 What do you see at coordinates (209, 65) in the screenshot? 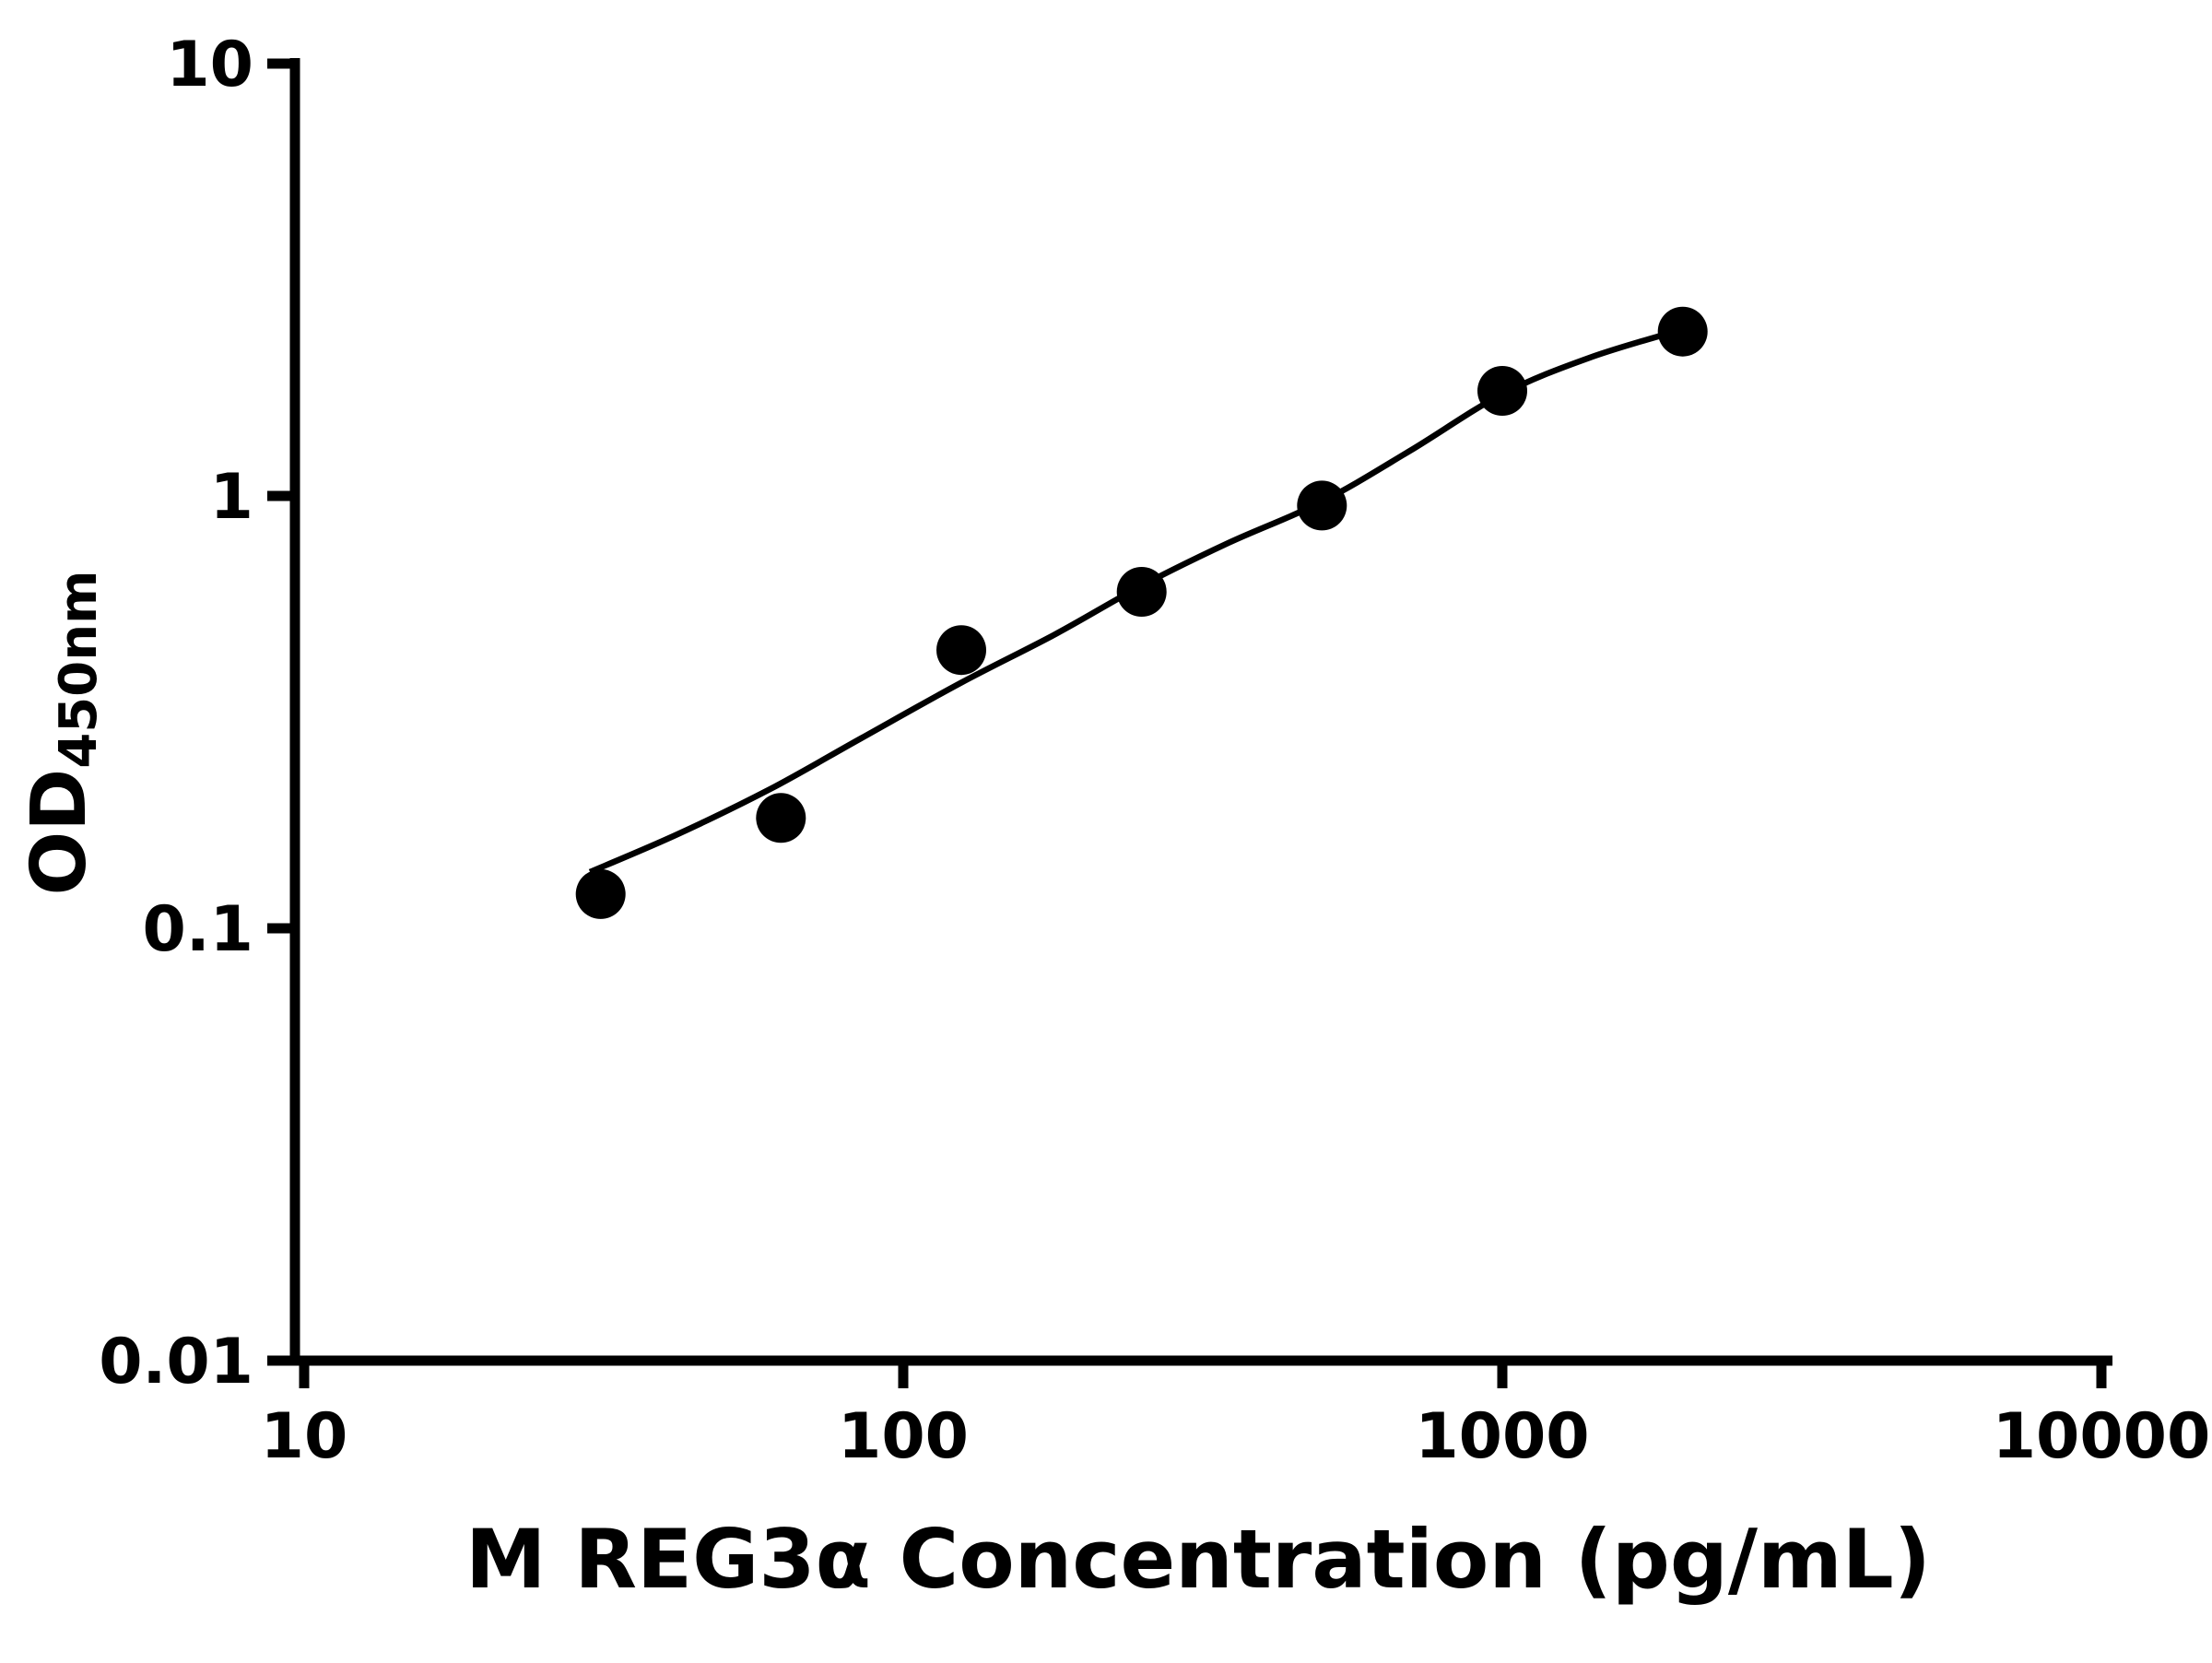
I see `y-tick-label: 10` at bounding box center [209, 65].